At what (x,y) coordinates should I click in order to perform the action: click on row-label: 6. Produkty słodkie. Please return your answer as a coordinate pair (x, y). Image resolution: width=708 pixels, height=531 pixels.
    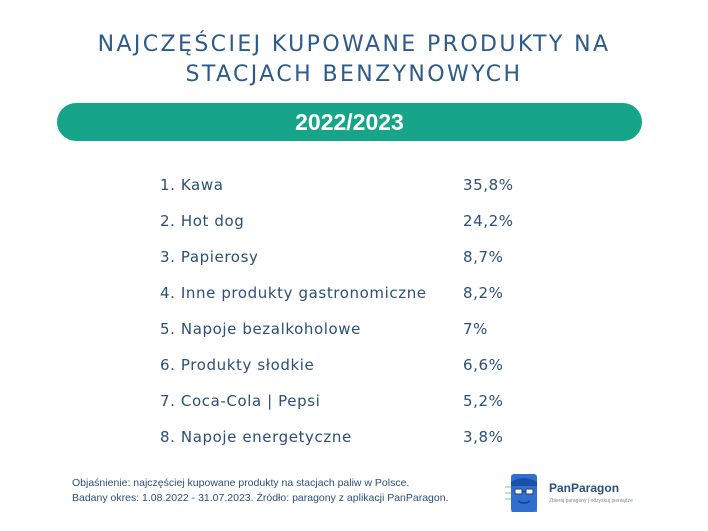
    Looking at the image, I should click on (237, 365).